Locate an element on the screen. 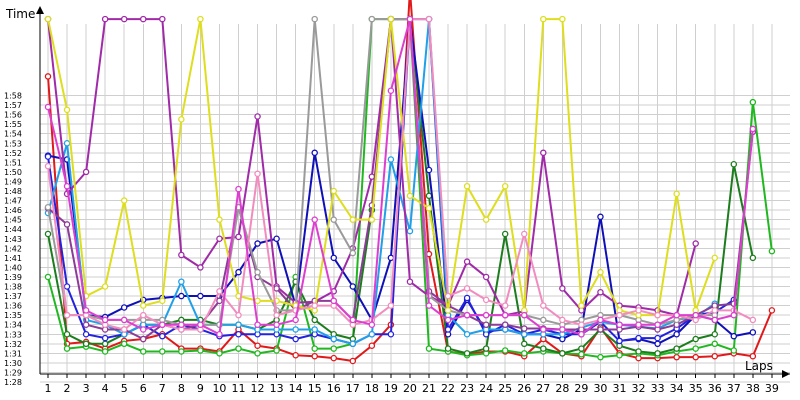  y-tick-label: 1:58 is located at coordinates (13, 96).